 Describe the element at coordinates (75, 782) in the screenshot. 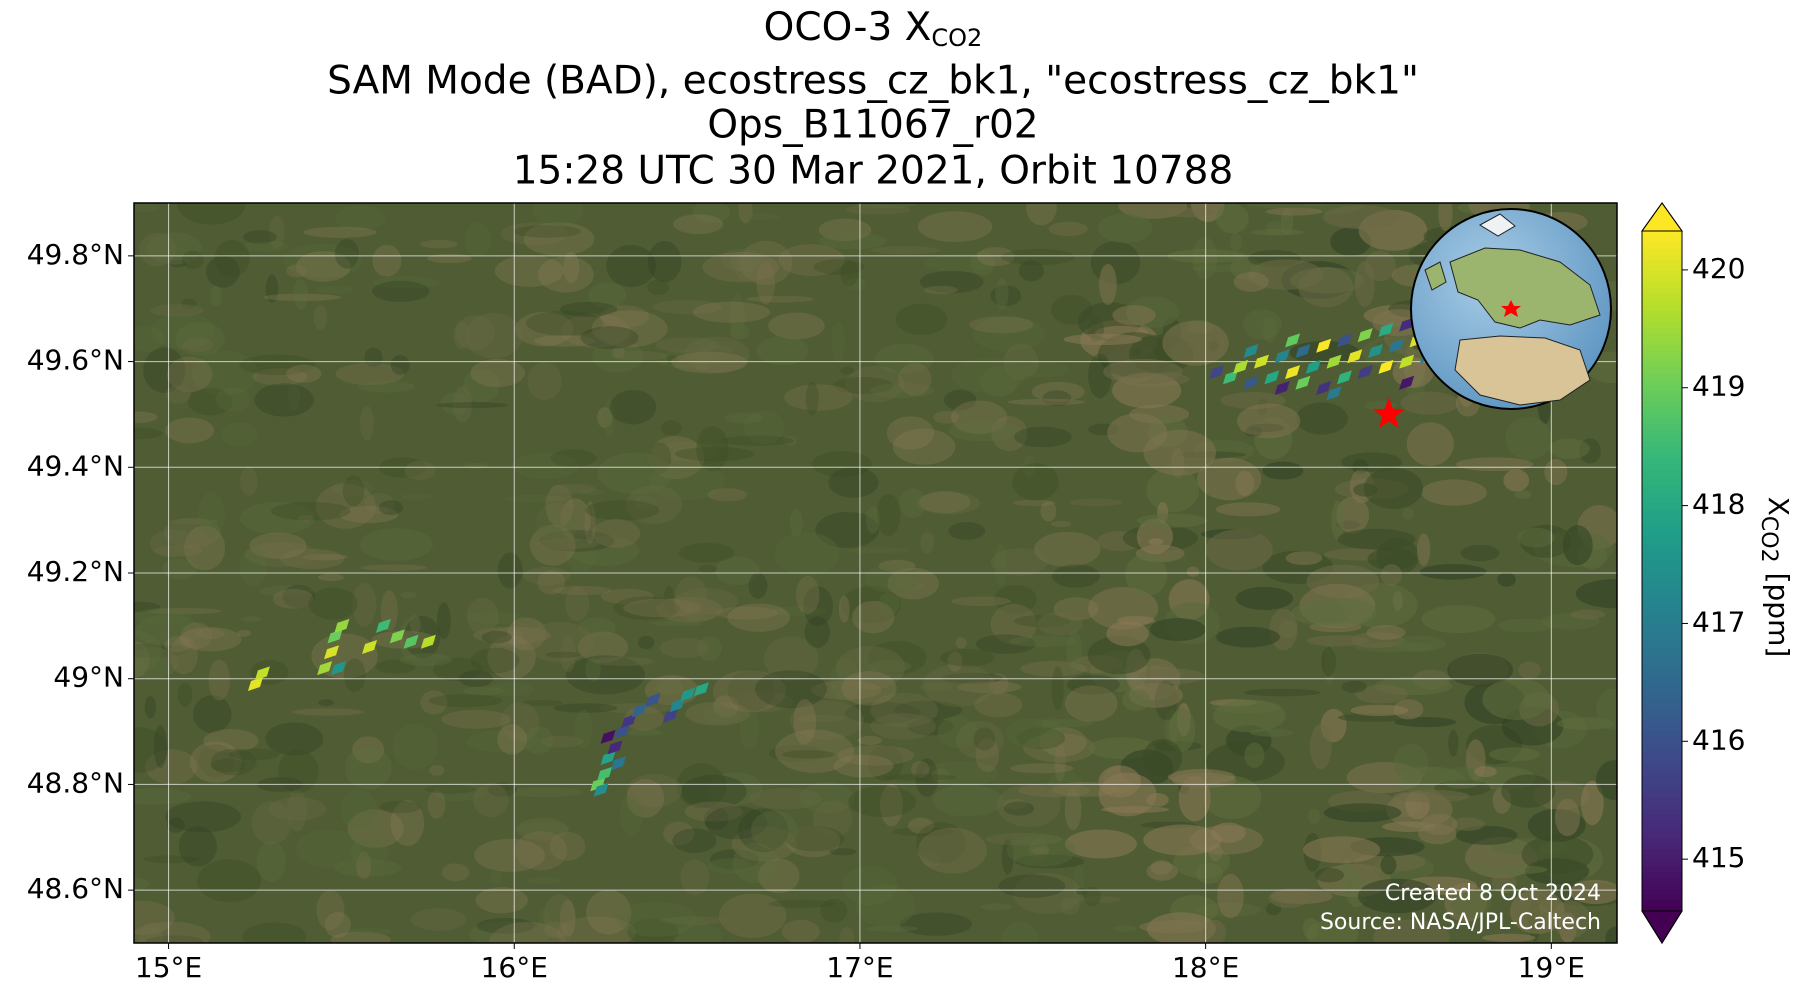

I see `y-tick-label: 48.8°N` at that location.